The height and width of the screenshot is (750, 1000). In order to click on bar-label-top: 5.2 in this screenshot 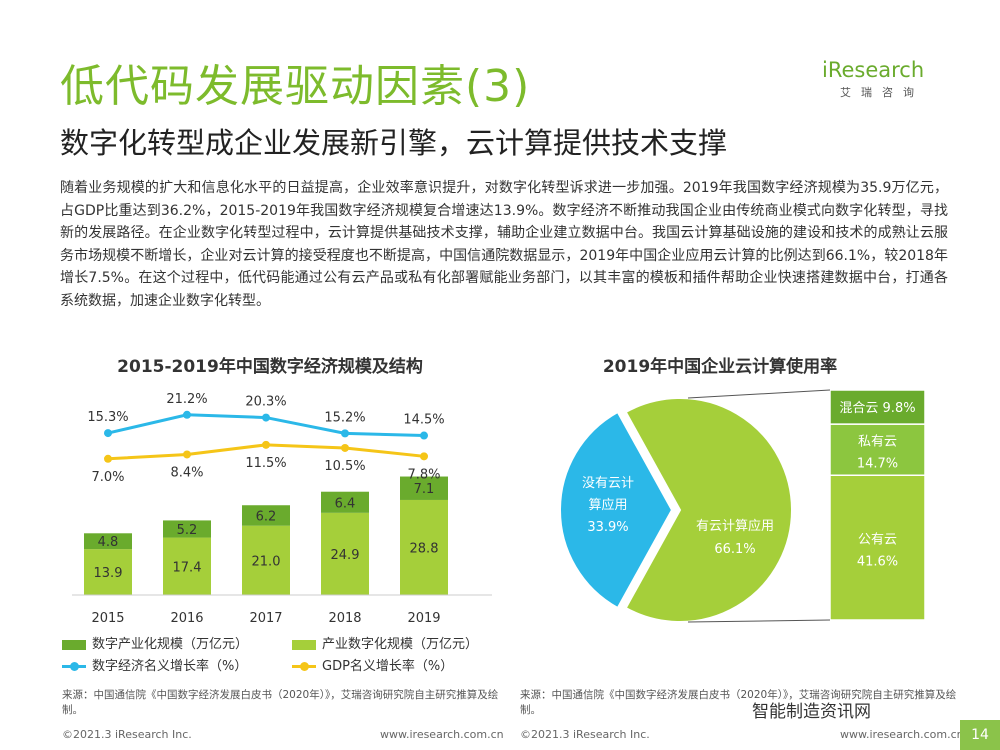, I will do `click(187, 530)`.